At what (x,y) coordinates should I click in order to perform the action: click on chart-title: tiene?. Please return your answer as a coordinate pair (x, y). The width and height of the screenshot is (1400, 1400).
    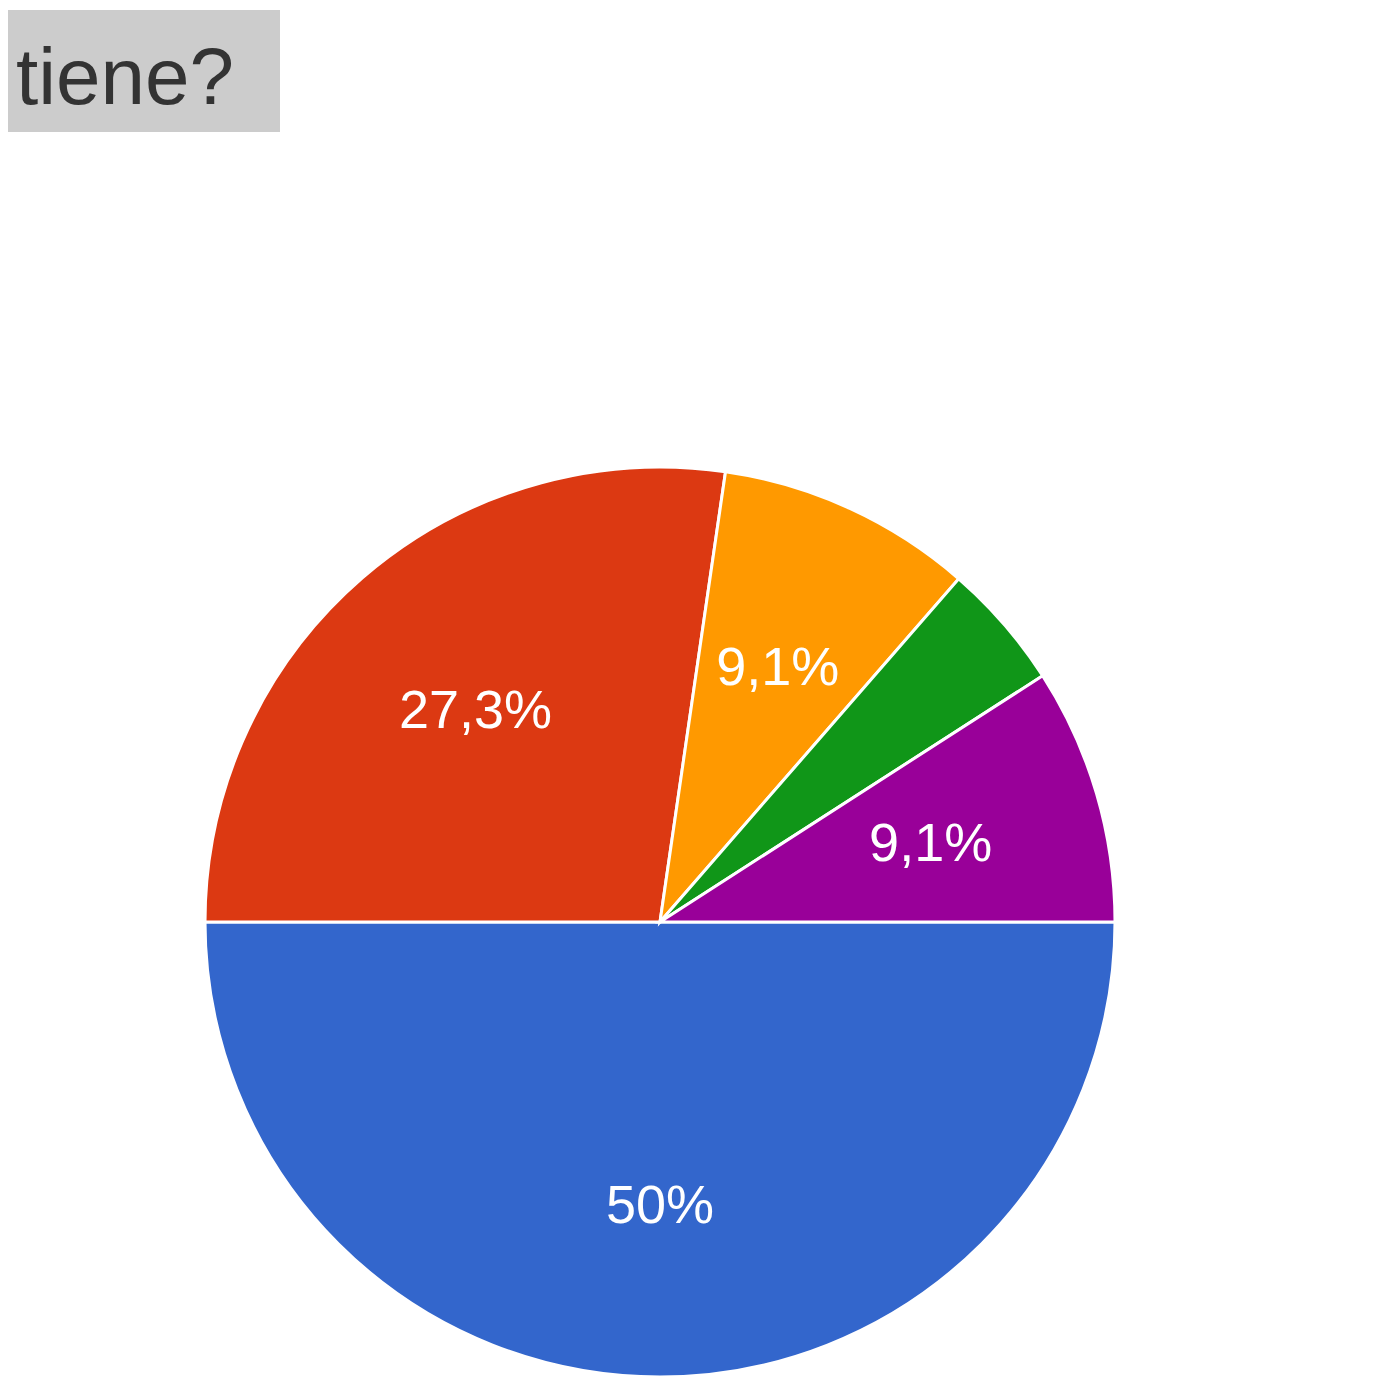
    Looking at the image, I should click on (125, 76).